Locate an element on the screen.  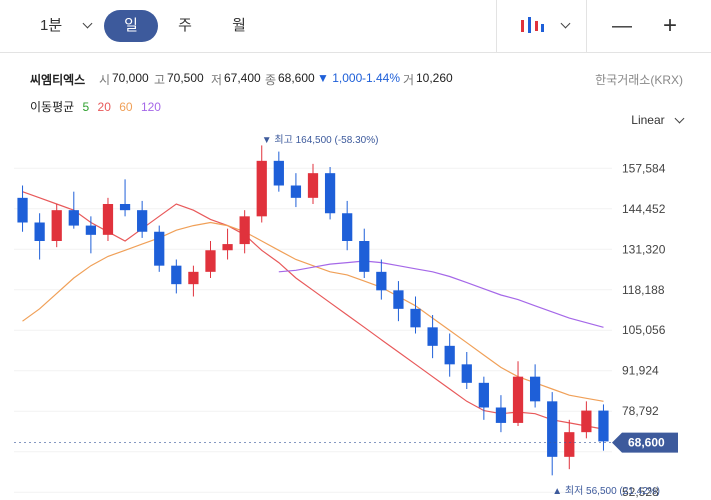
close-label: 종 is located at coordinates (271, 80).